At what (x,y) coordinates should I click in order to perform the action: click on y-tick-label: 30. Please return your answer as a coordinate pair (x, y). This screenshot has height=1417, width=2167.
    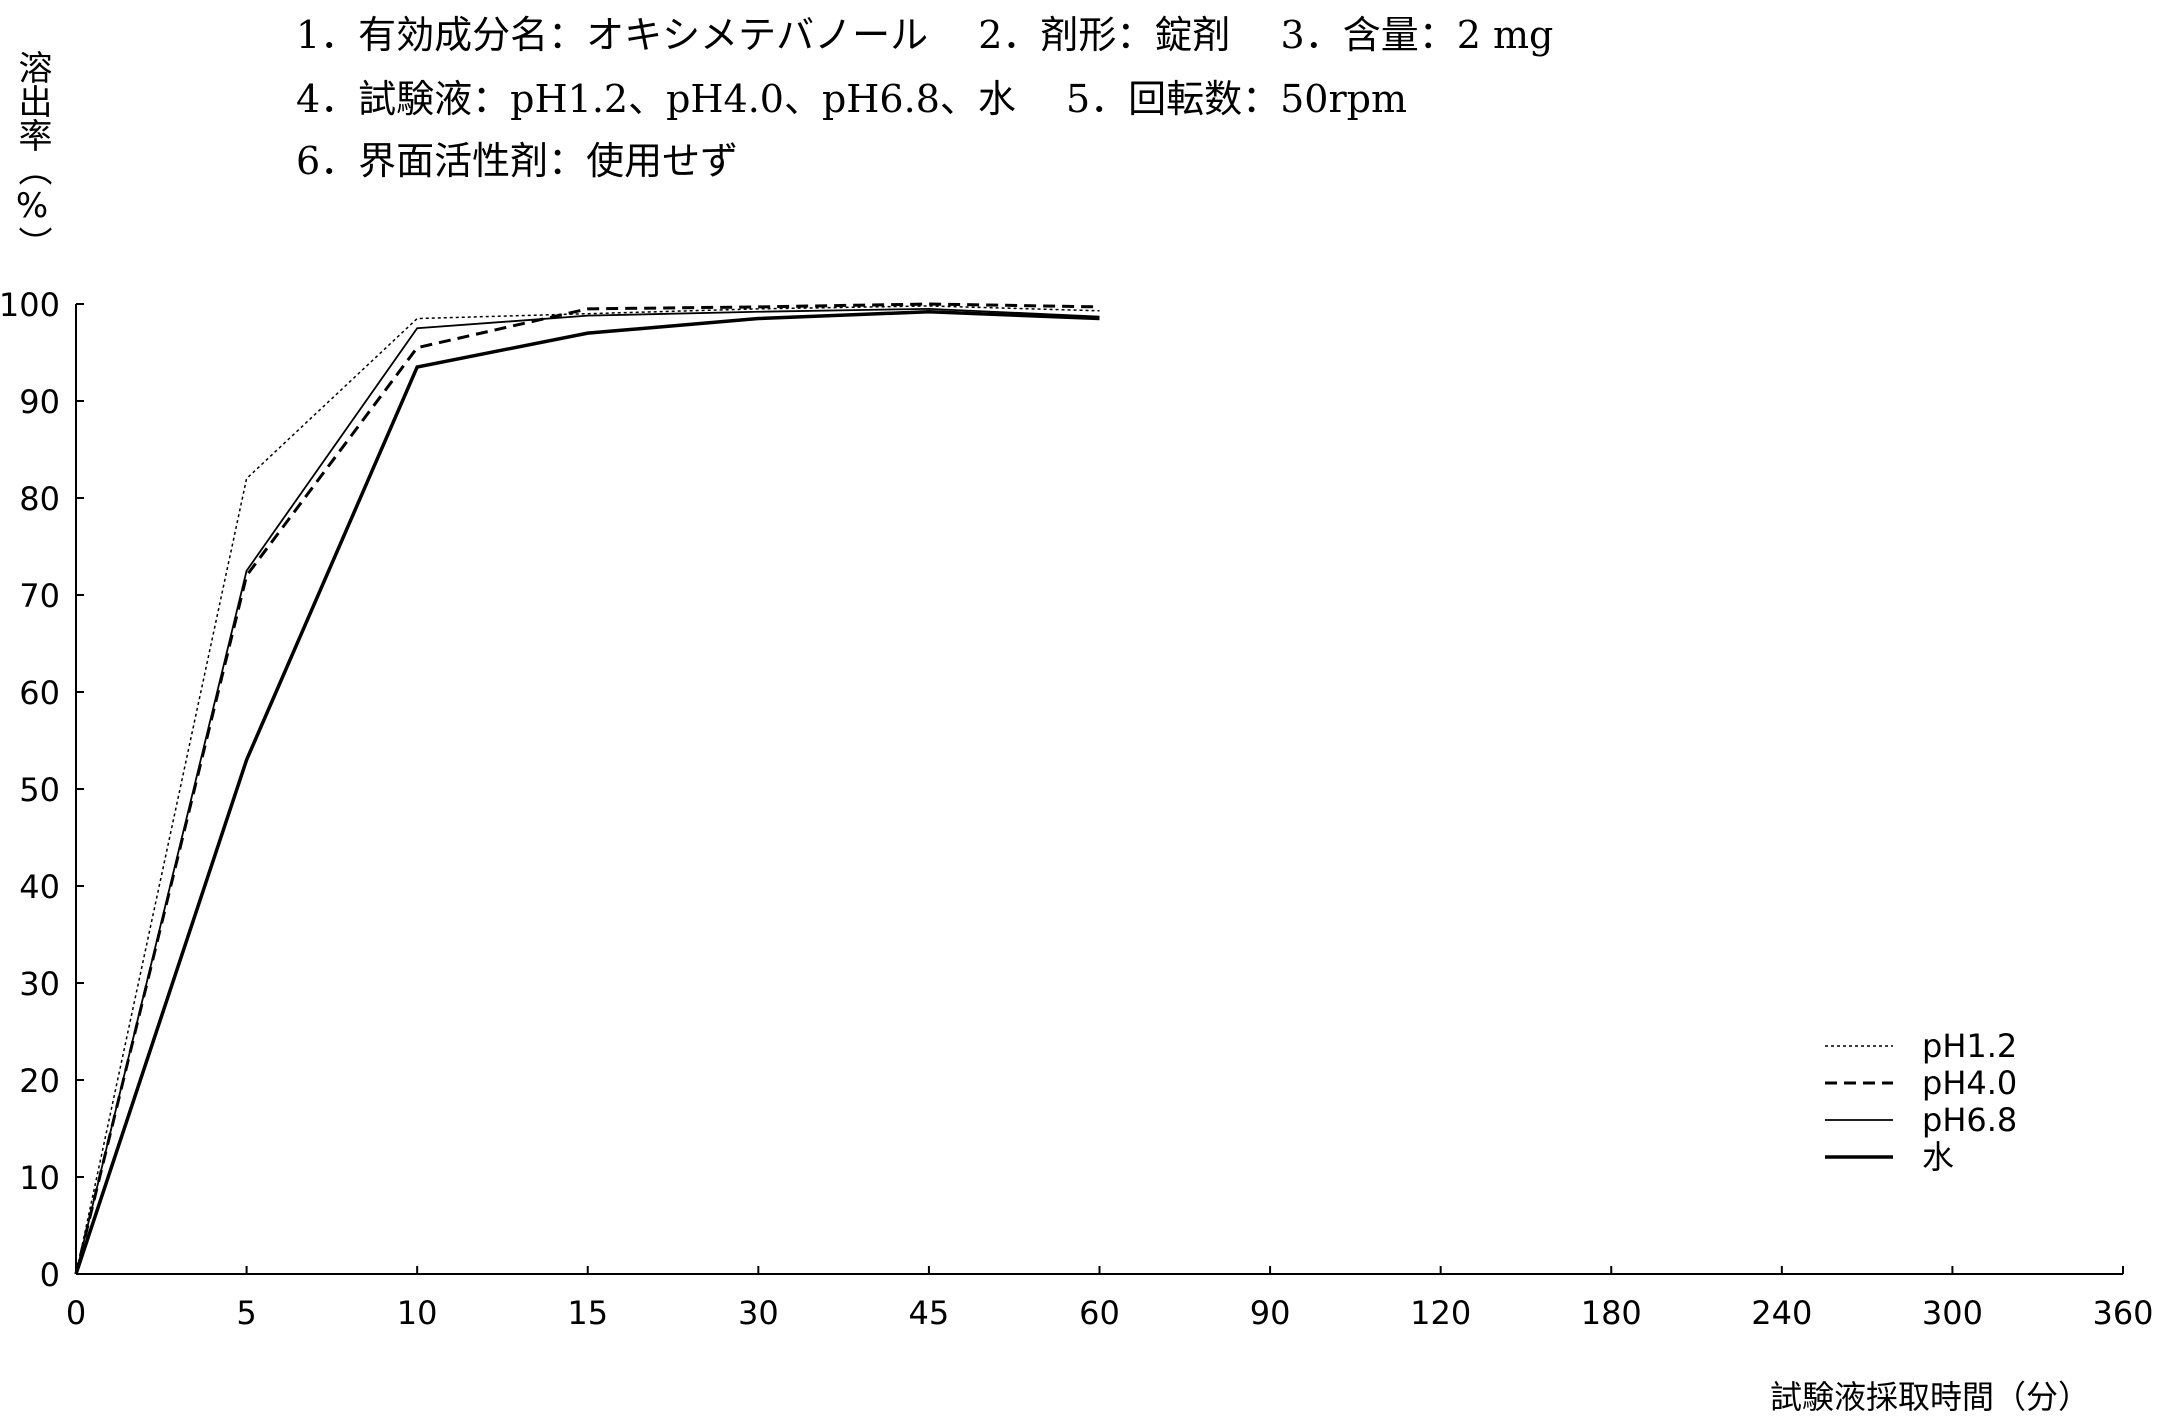
    Looking at the image, I should click on (39, 984).